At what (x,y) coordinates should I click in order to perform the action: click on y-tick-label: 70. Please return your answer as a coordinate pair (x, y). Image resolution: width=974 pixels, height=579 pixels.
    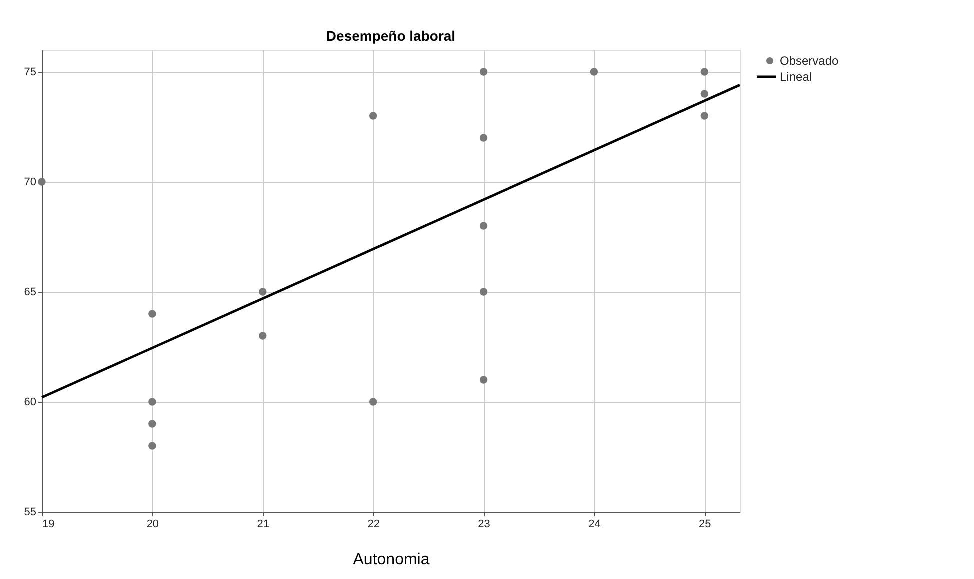
    Looking at the image, I should click on (30, 182).